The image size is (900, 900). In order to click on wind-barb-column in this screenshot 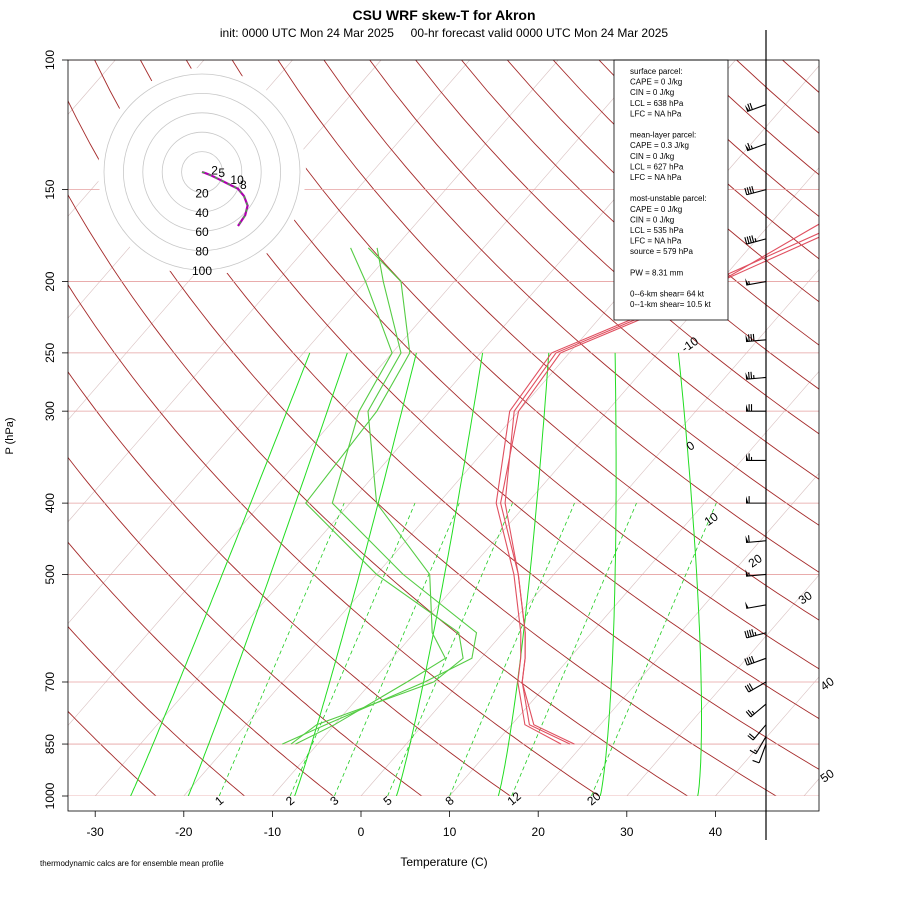, I will do `click(755, 435)`.